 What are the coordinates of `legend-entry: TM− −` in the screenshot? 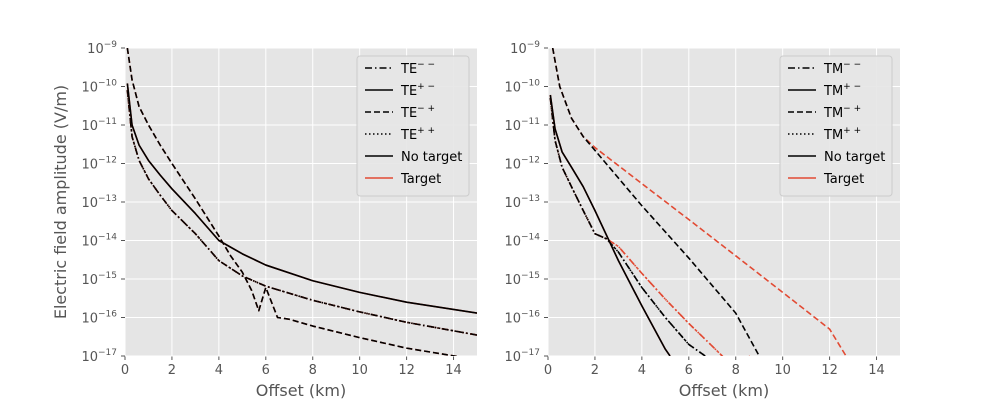 It's located at (842, 68).